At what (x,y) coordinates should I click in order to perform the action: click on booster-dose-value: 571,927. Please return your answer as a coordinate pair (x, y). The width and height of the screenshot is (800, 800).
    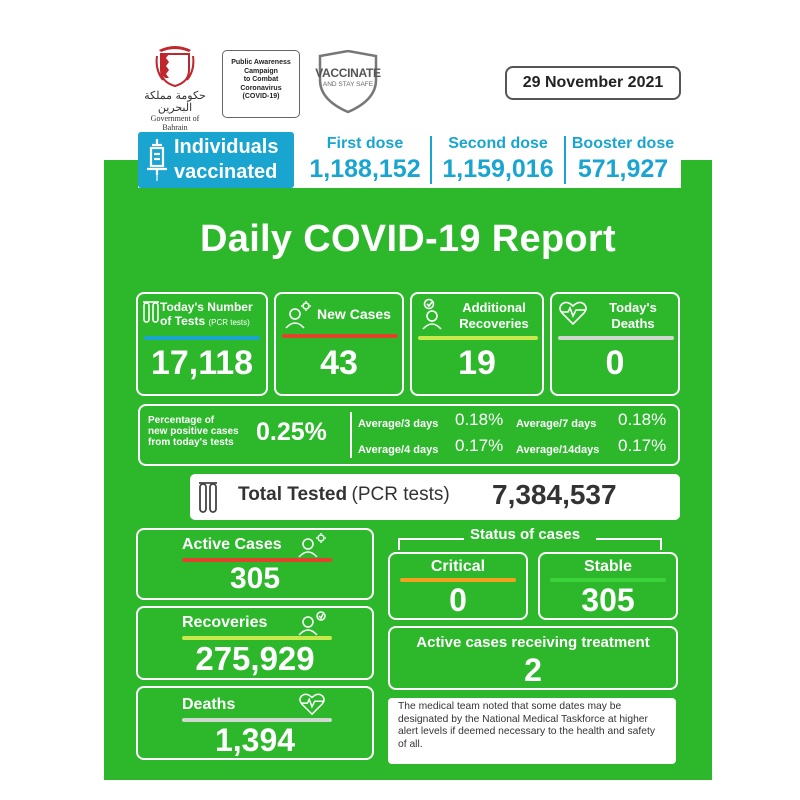
    Looking at the image, I should click on (623, 169).